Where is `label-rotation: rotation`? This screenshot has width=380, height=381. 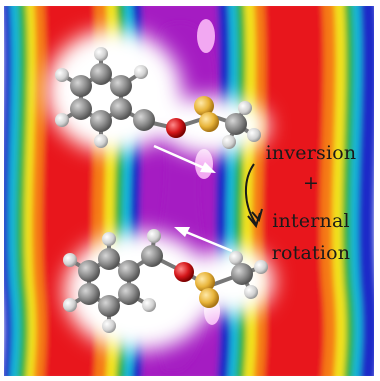
label-rotation: rotation is located at coordinates (311, 253).